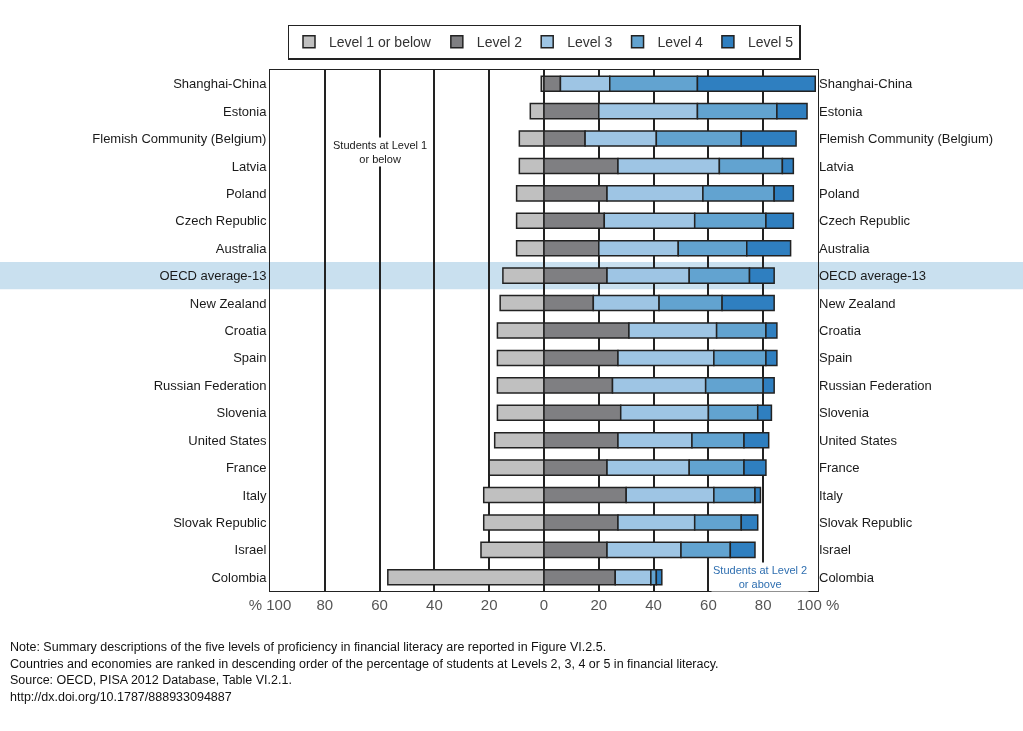  Describe the element at coordinates (250, 358) in the screenshot. I see `category-label: Spain` at that location.